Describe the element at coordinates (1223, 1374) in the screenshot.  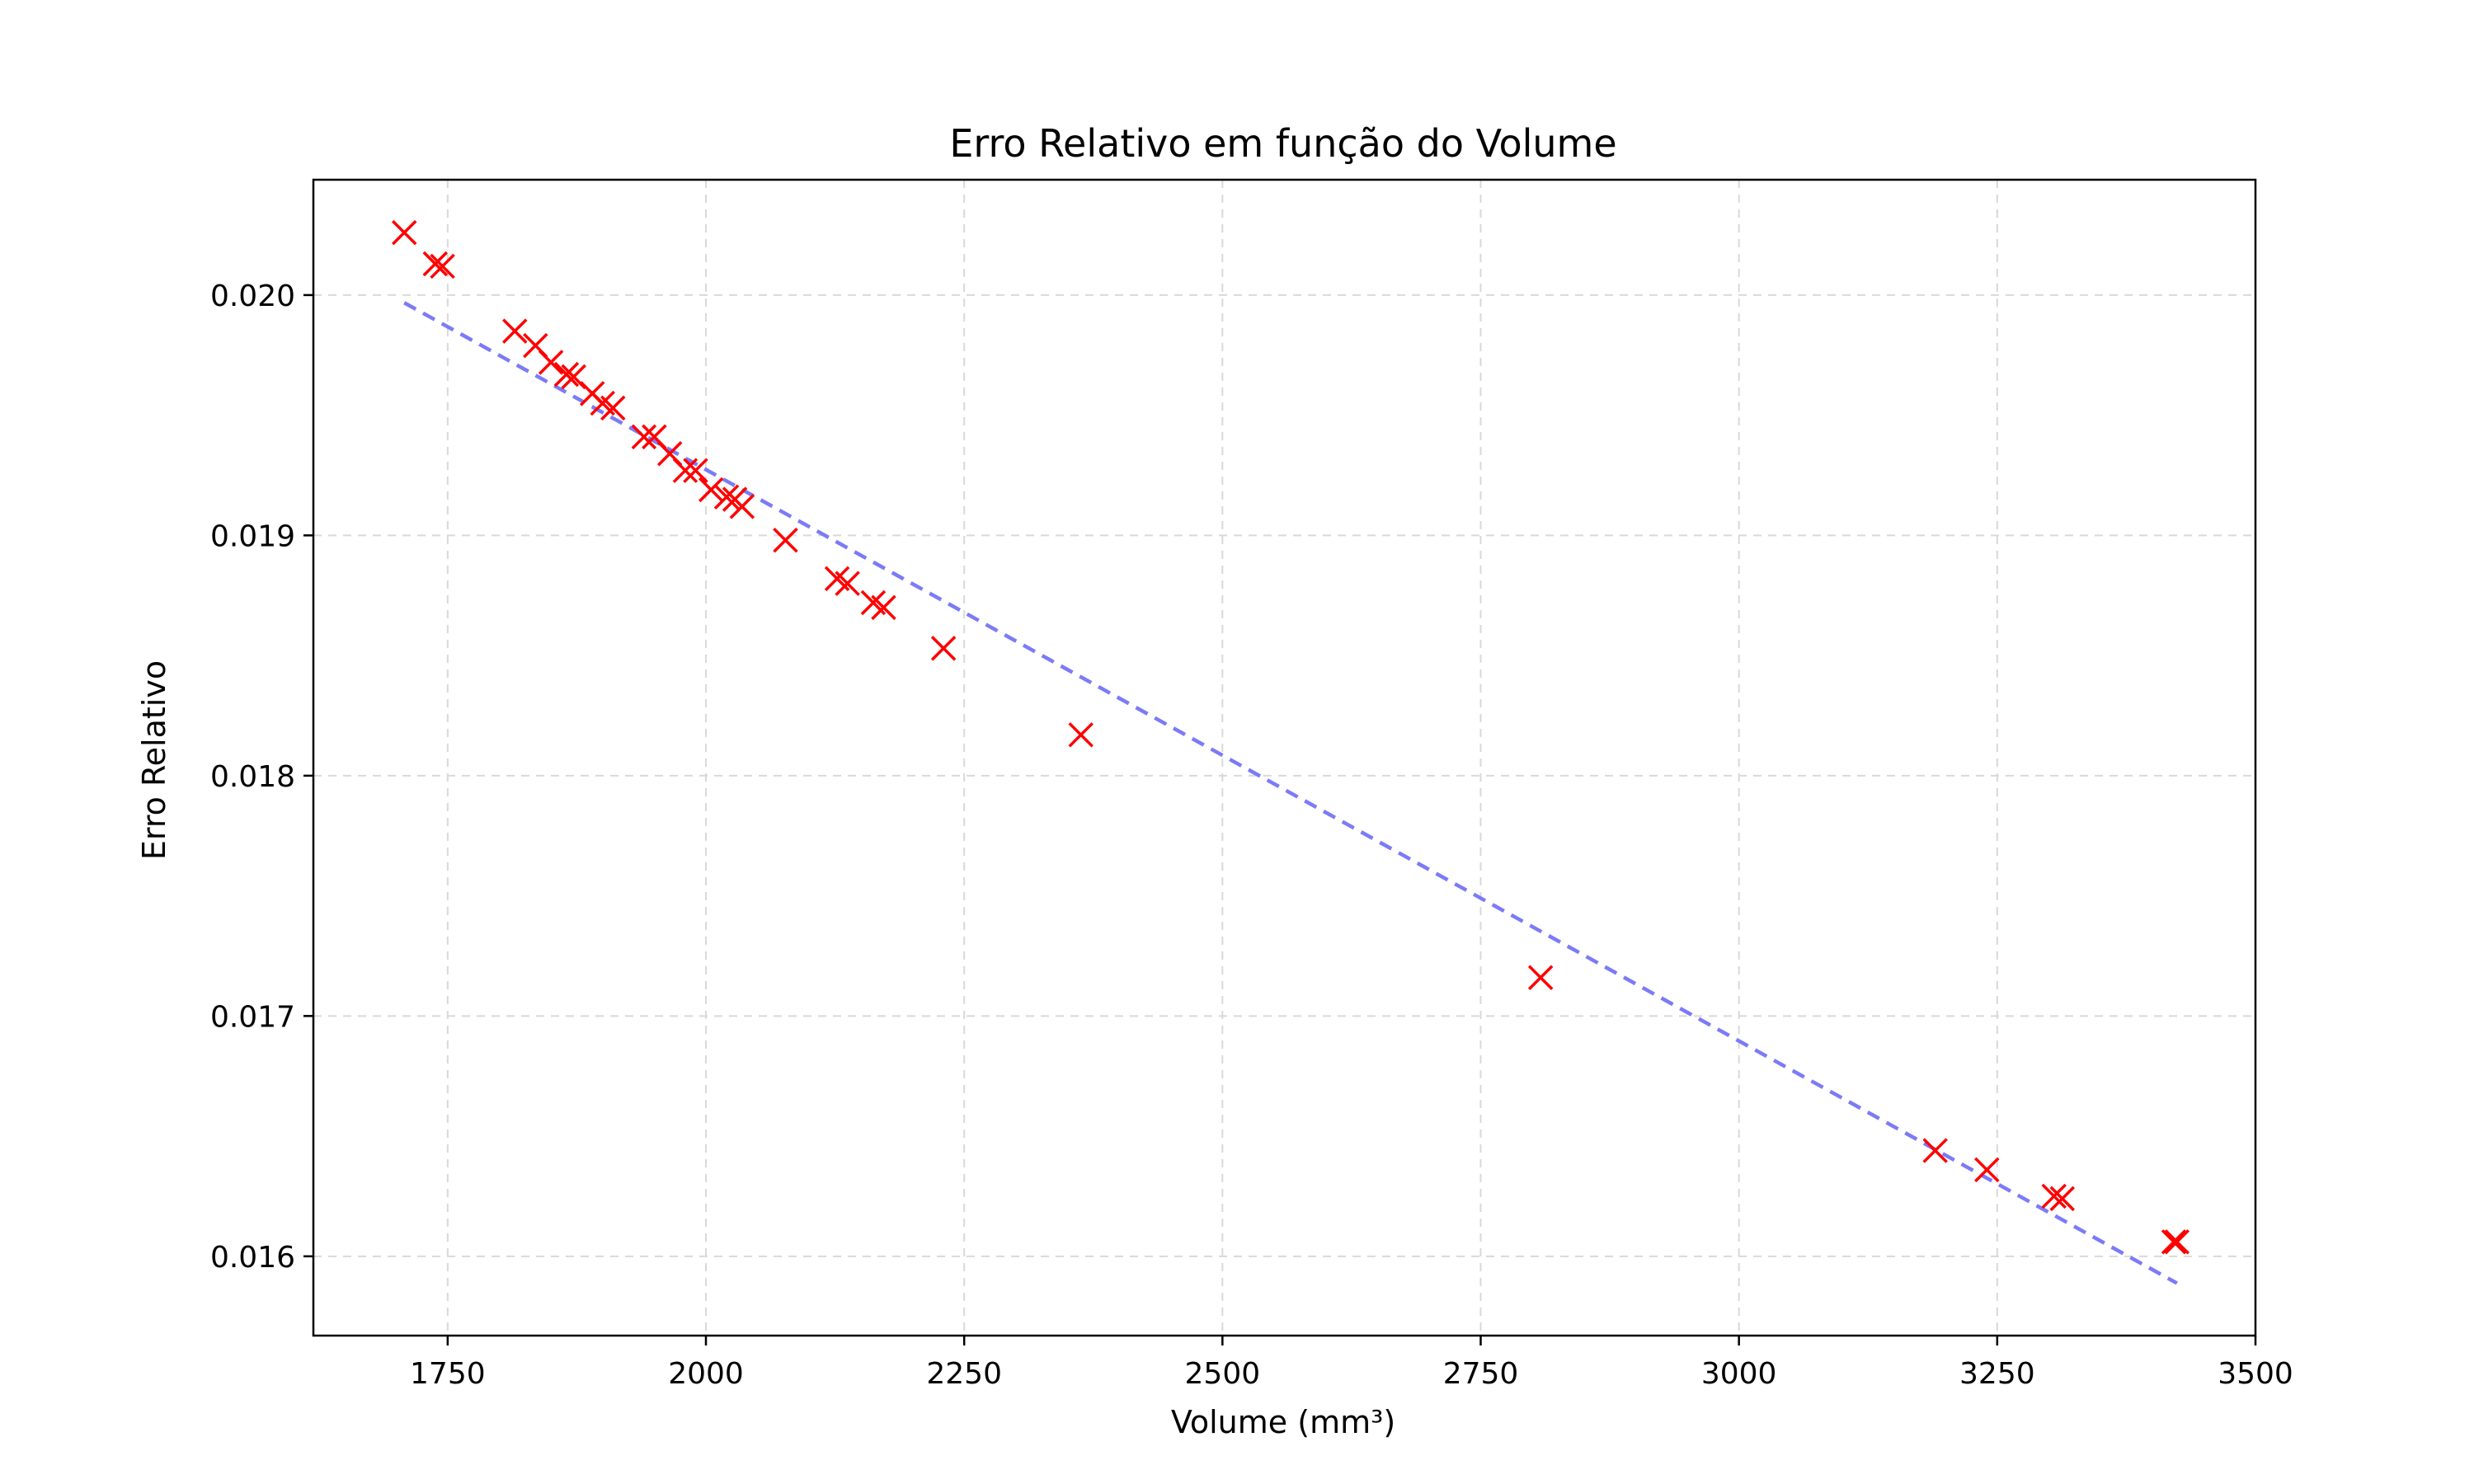
I see `x-tick-label: 2500` at that location.